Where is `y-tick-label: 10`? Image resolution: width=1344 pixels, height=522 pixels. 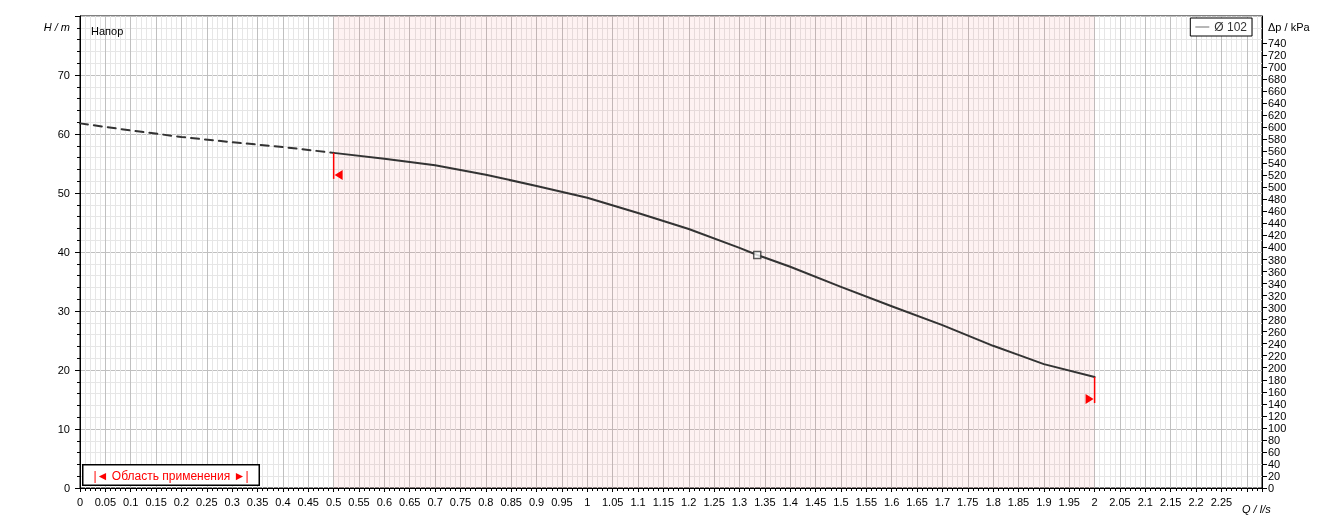
y-tick-label: 10 is located at coordinates (63, 429).